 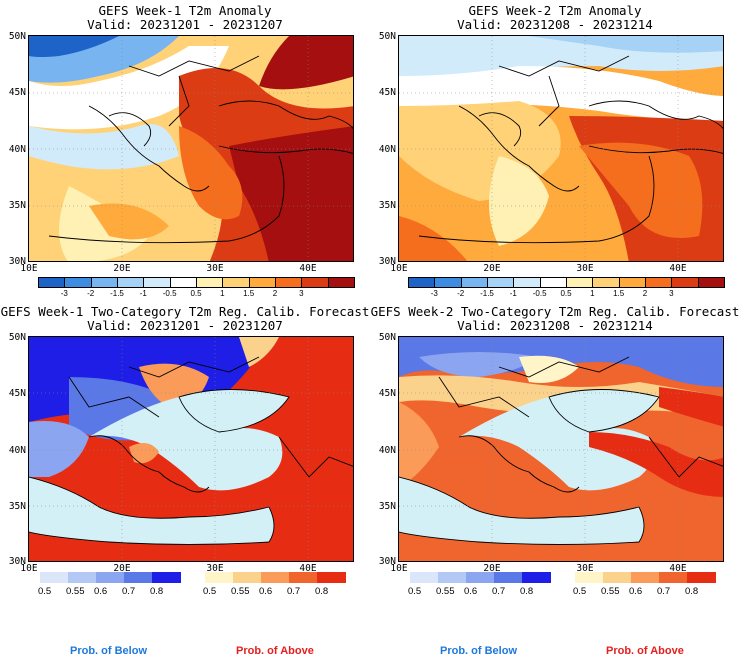 I want to click on prob-above-title: Prob. of Above, so click(x=275, y=651).